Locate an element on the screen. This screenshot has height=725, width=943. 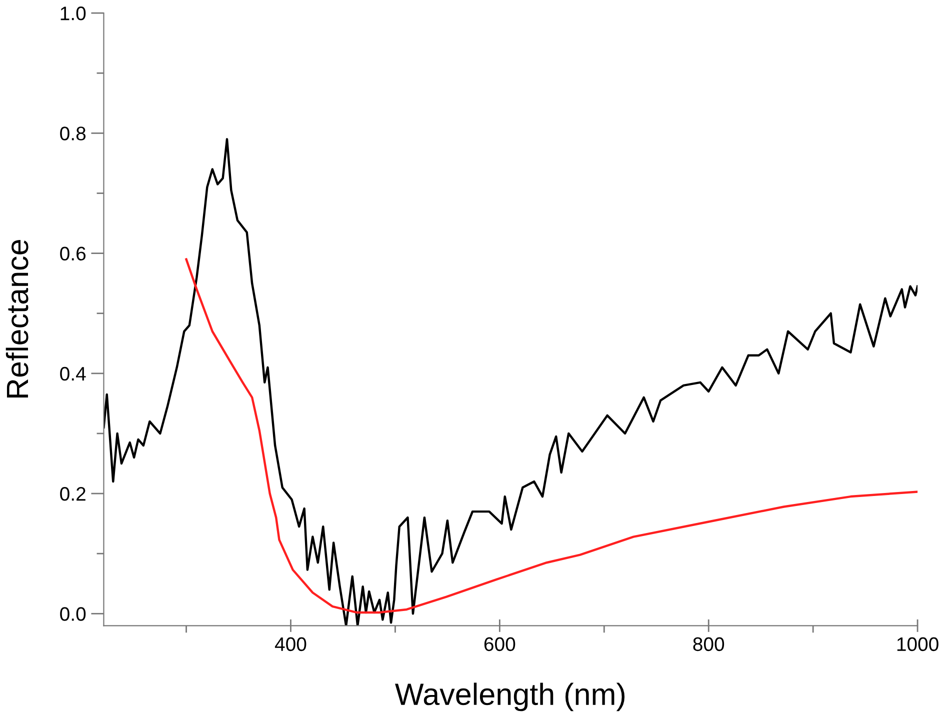
y-tick-label: 0.6 is located at coordinates (73, 253).